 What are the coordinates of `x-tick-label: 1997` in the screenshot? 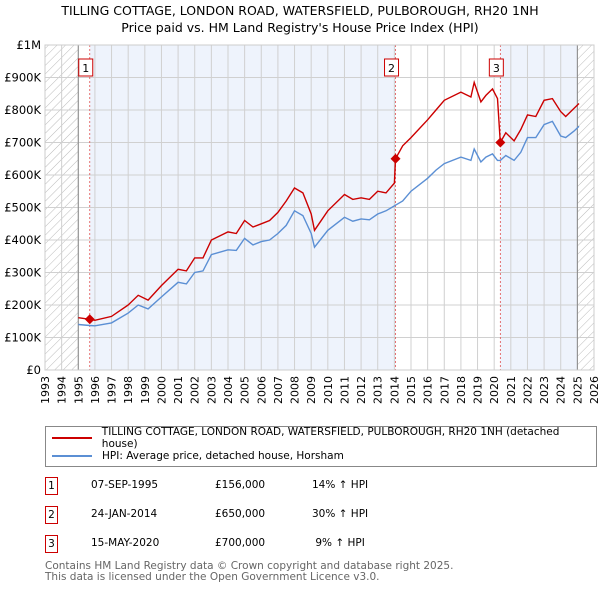 It's located at (112, 390).